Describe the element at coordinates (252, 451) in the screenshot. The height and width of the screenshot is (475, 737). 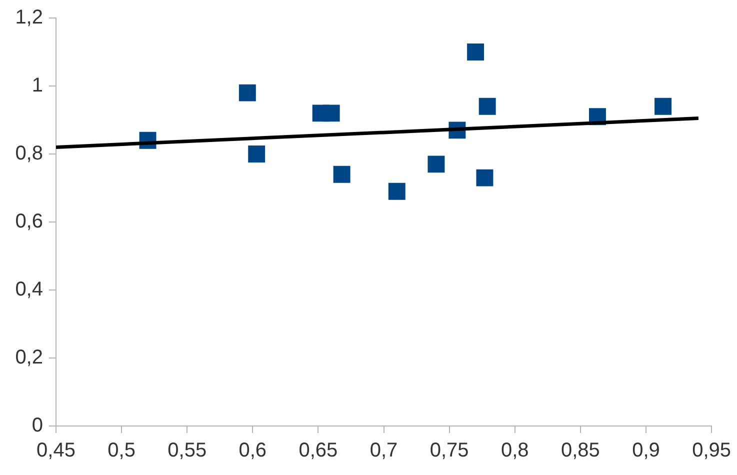
I see `x-tick-label: 0,6` at that location.